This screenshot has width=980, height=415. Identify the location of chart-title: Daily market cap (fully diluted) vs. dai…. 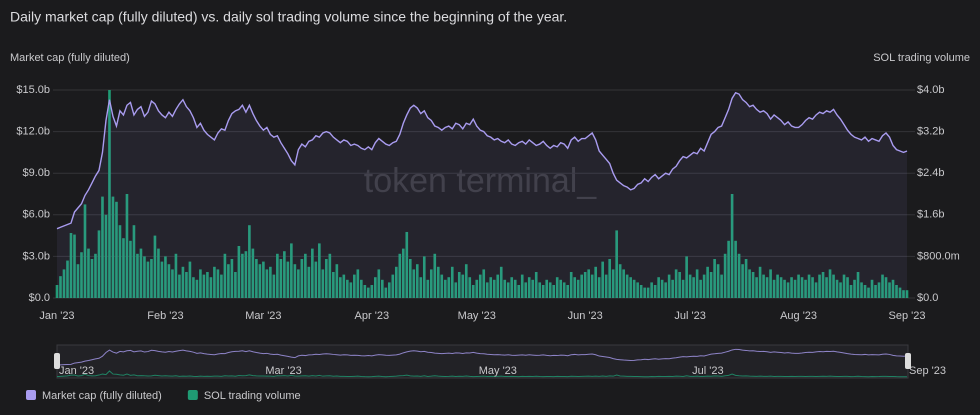
(288, 17).